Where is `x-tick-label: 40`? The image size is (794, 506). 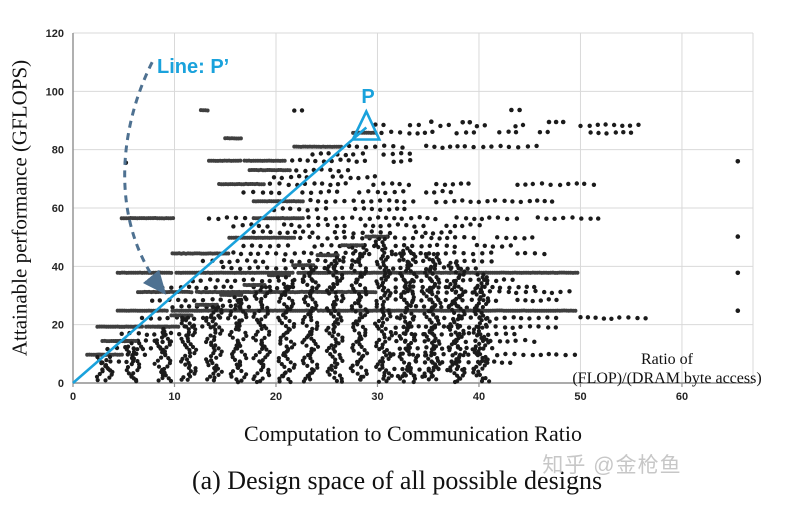
x-tick-label: 40 is located at coordinates (479, 397).